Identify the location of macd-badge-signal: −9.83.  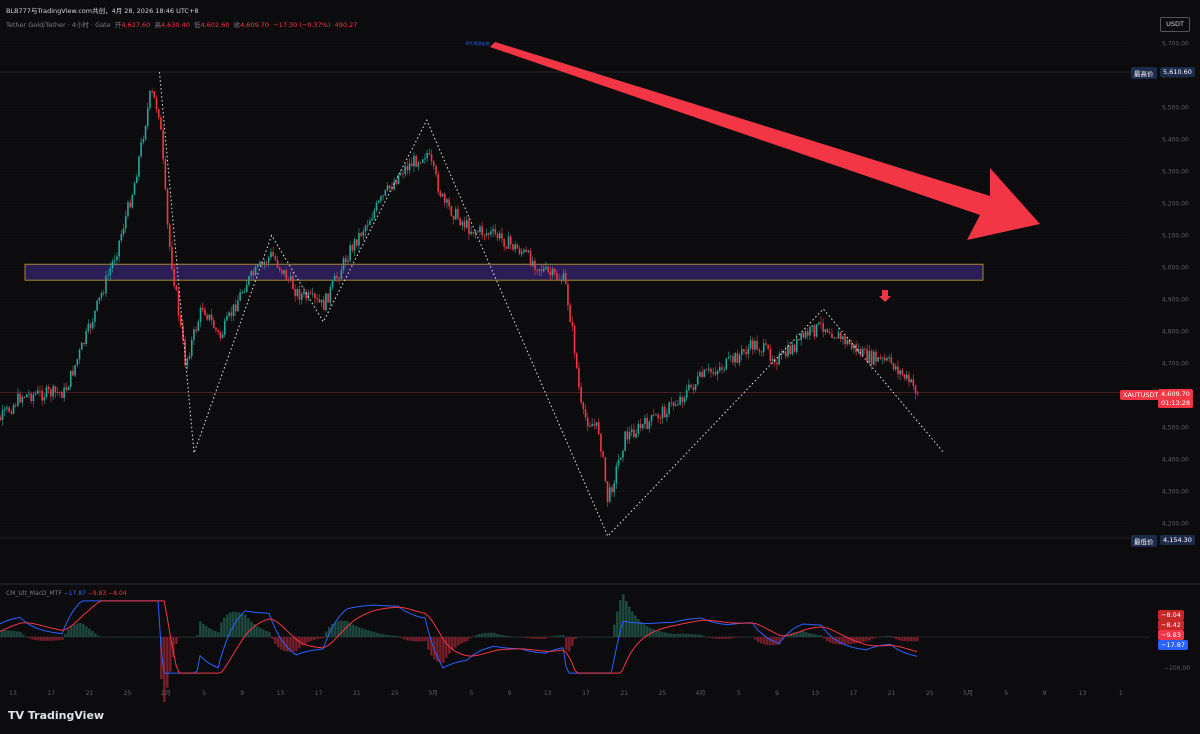
(1171, 635).